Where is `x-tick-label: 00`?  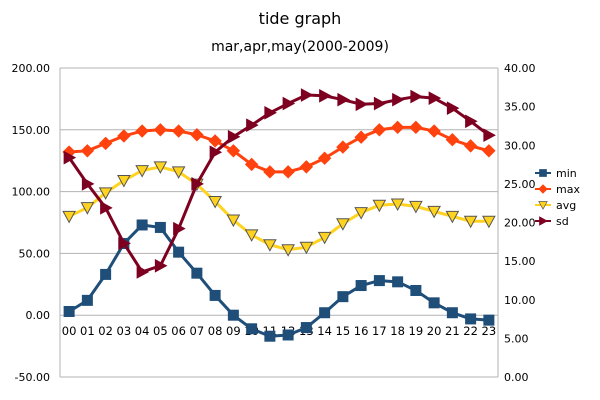
x-tick-label: 00 is located at coordinates (69, 331).